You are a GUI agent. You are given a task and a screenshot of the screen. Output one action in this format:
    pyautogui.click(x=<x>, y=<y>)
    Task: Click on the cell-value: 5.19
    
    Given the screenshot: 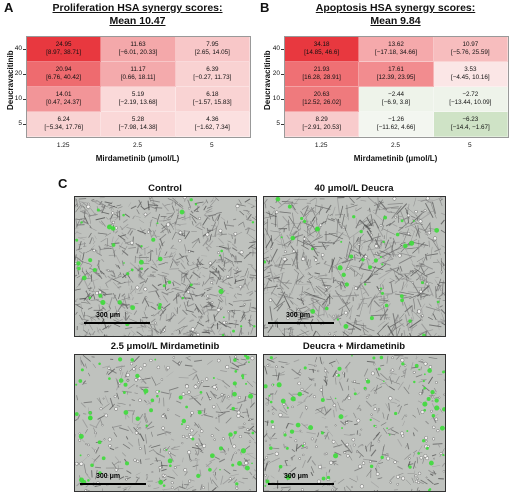 What is the action you would take?
    pyautogui.click(x=138, y=94)
    